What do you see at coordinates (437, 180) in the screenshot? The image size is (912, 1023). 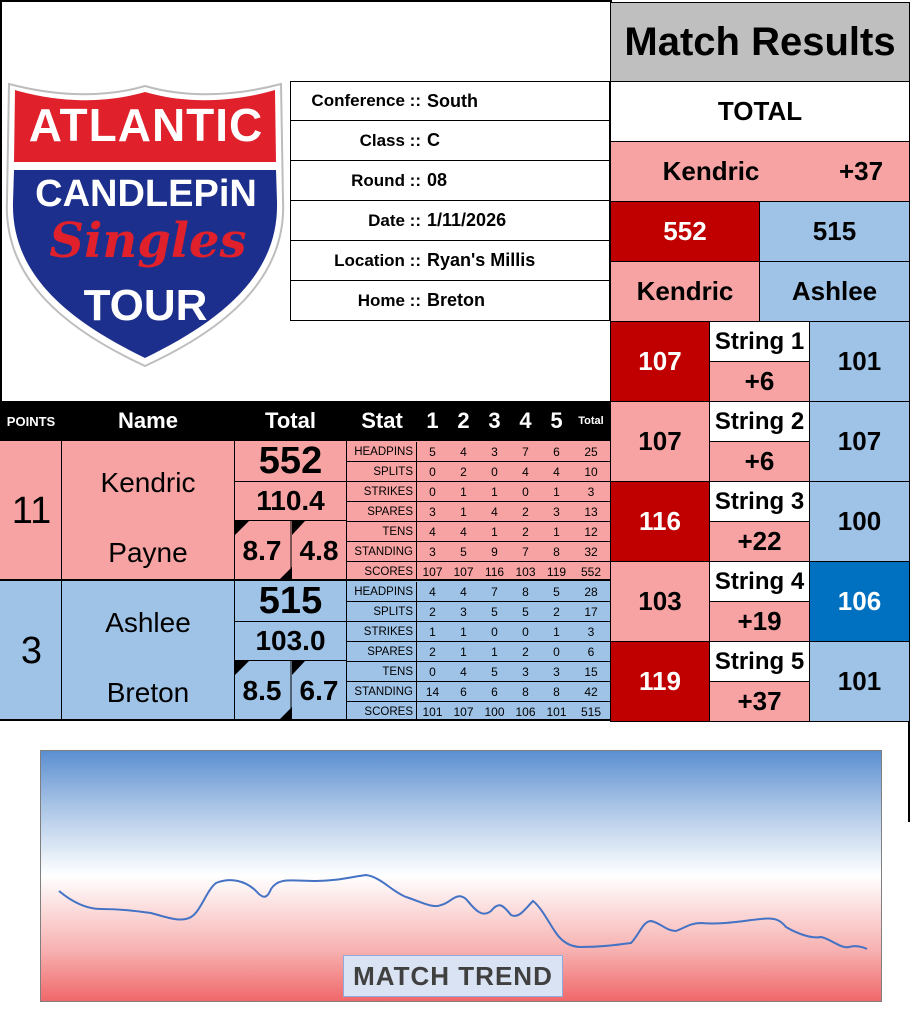 I see `info-value: 08` at bounding box center [437, 180].